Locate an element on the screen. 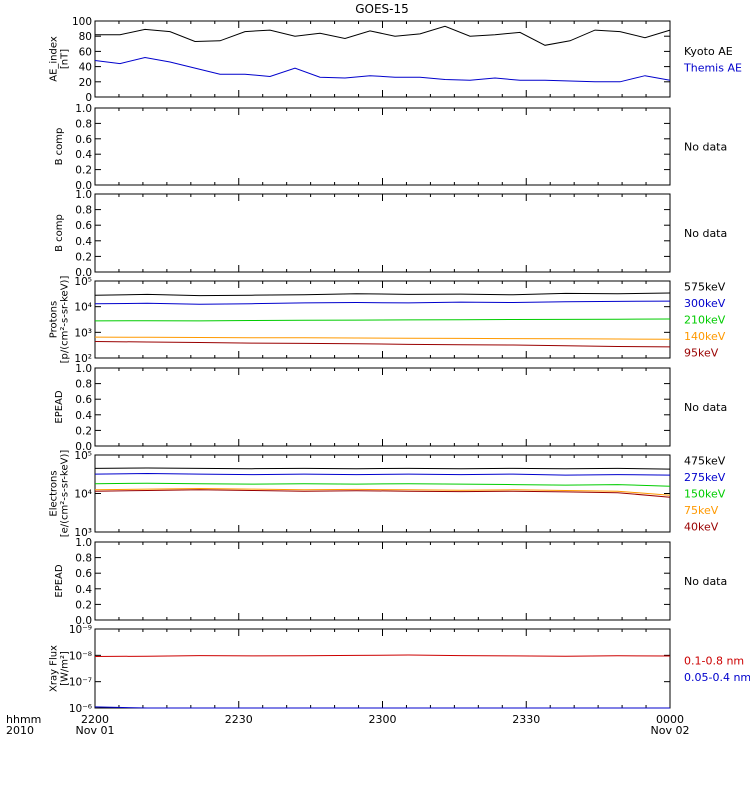 The width and height of the screenshot is (750, 800). legend-entry: 75keV is located at coordinates (701, 510).